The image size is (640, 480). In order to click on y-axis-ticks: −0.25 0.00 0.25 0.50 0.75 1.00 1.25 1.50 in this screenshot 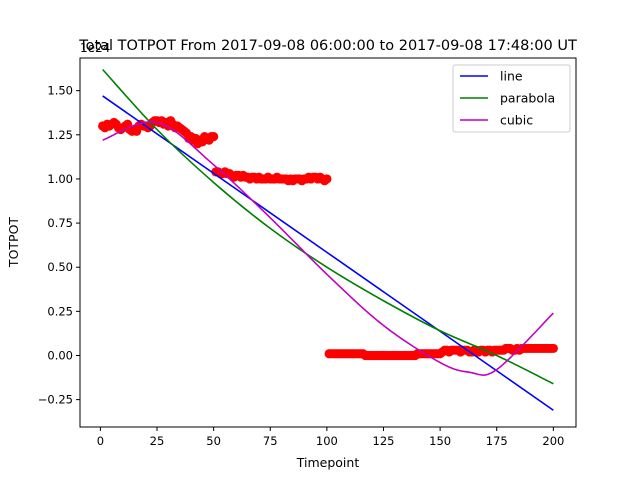, I will do `click(59, 245)`.